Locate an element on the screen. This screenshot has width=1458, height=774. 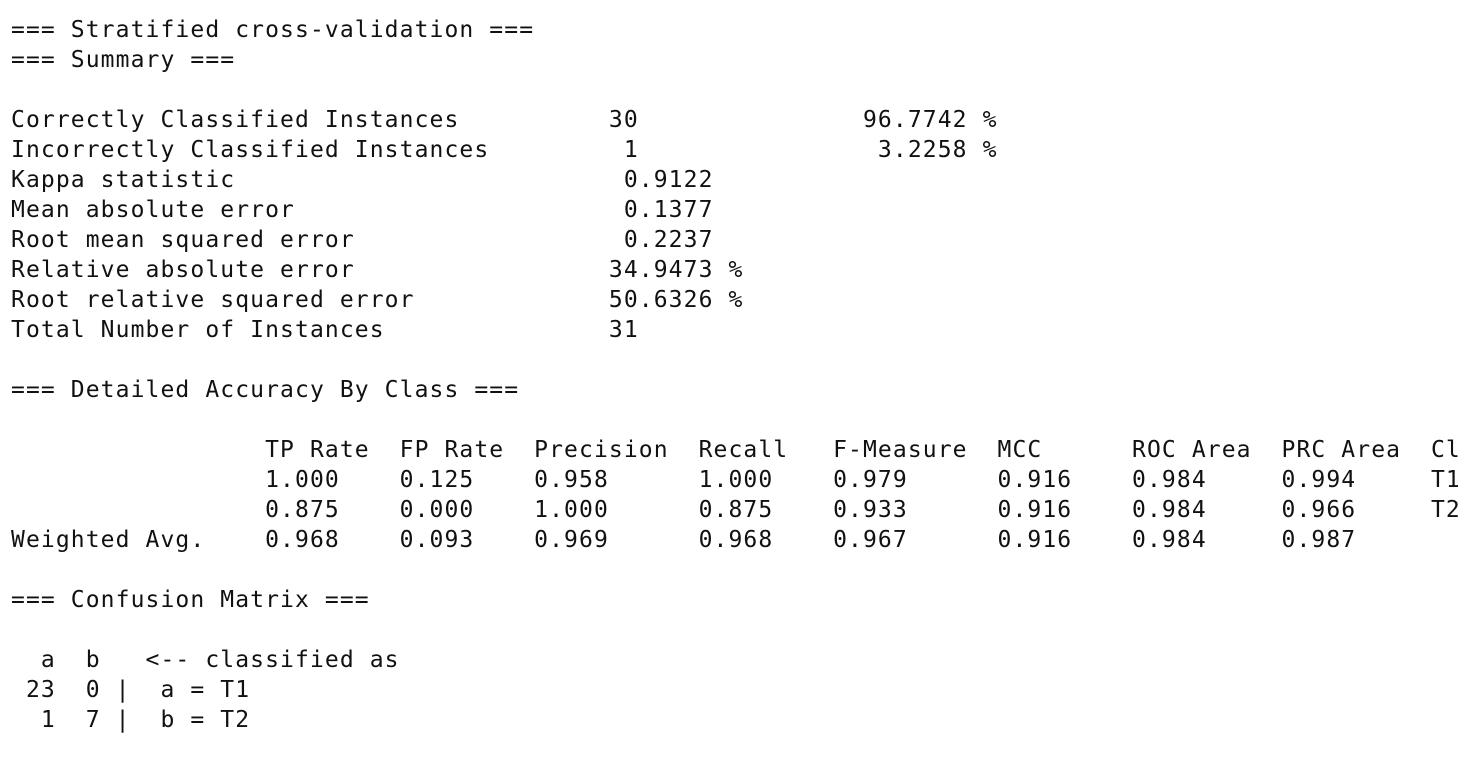
section-header-detailed-accuracy: === Detailed Accuracy By Class === is located at coordinates (265, 390).